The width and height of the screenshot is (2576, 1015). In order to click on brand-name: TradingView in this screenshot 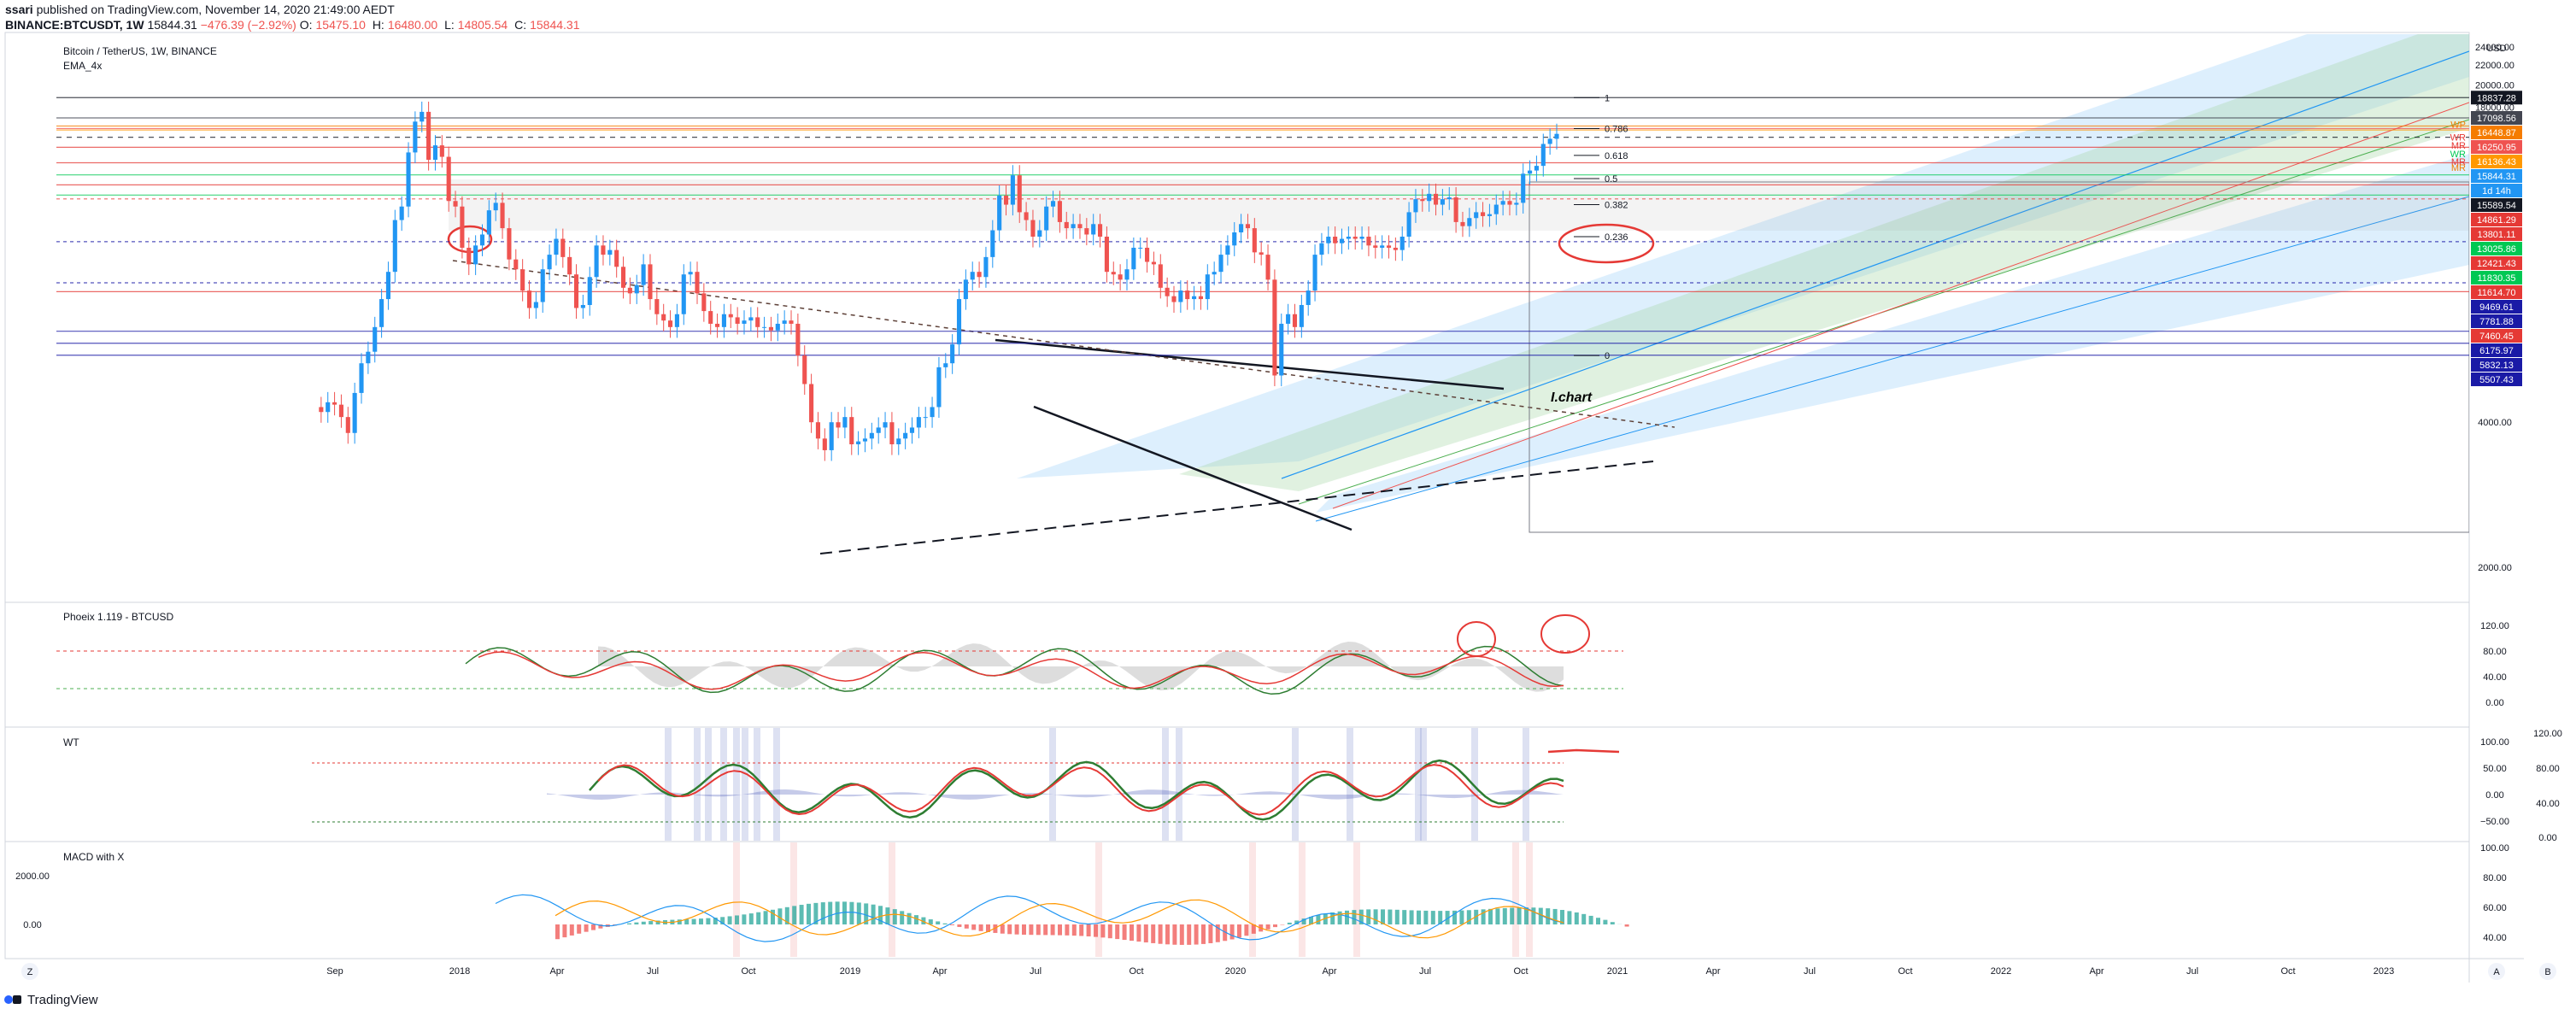, I will do `click(62, 999)`.